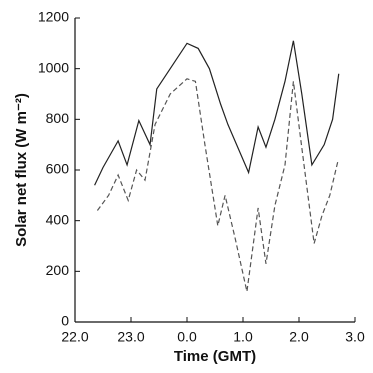 The width and height of the screenshot is (373, 373). Describe the element at coordinates (53, 67) in the screenshot. I see `y-tick-label: 1000` at that location.